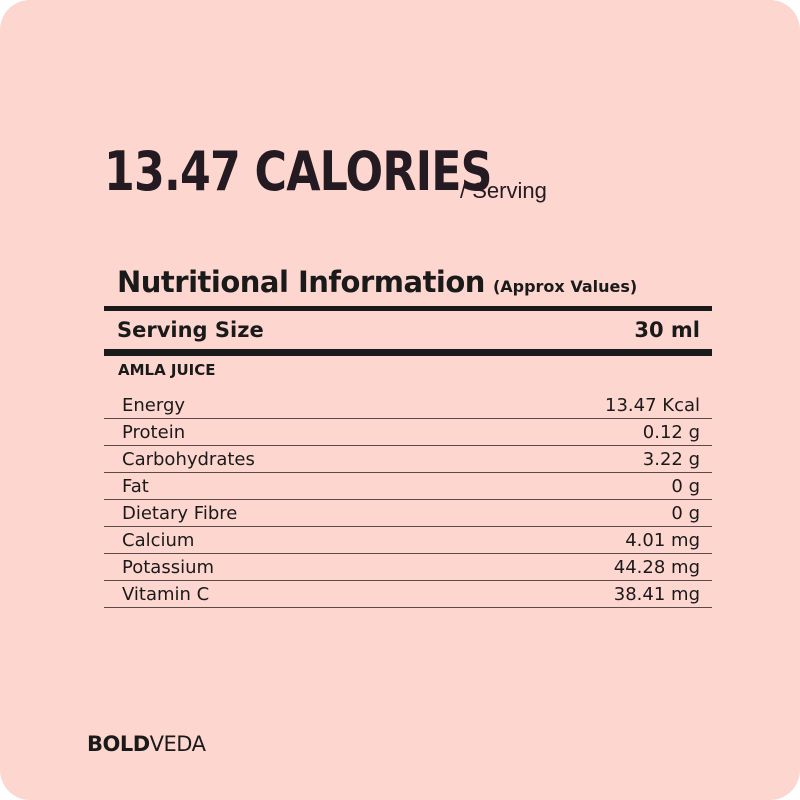  I want to click on nutrient-value: 4.01 mg, so click(662, 540).